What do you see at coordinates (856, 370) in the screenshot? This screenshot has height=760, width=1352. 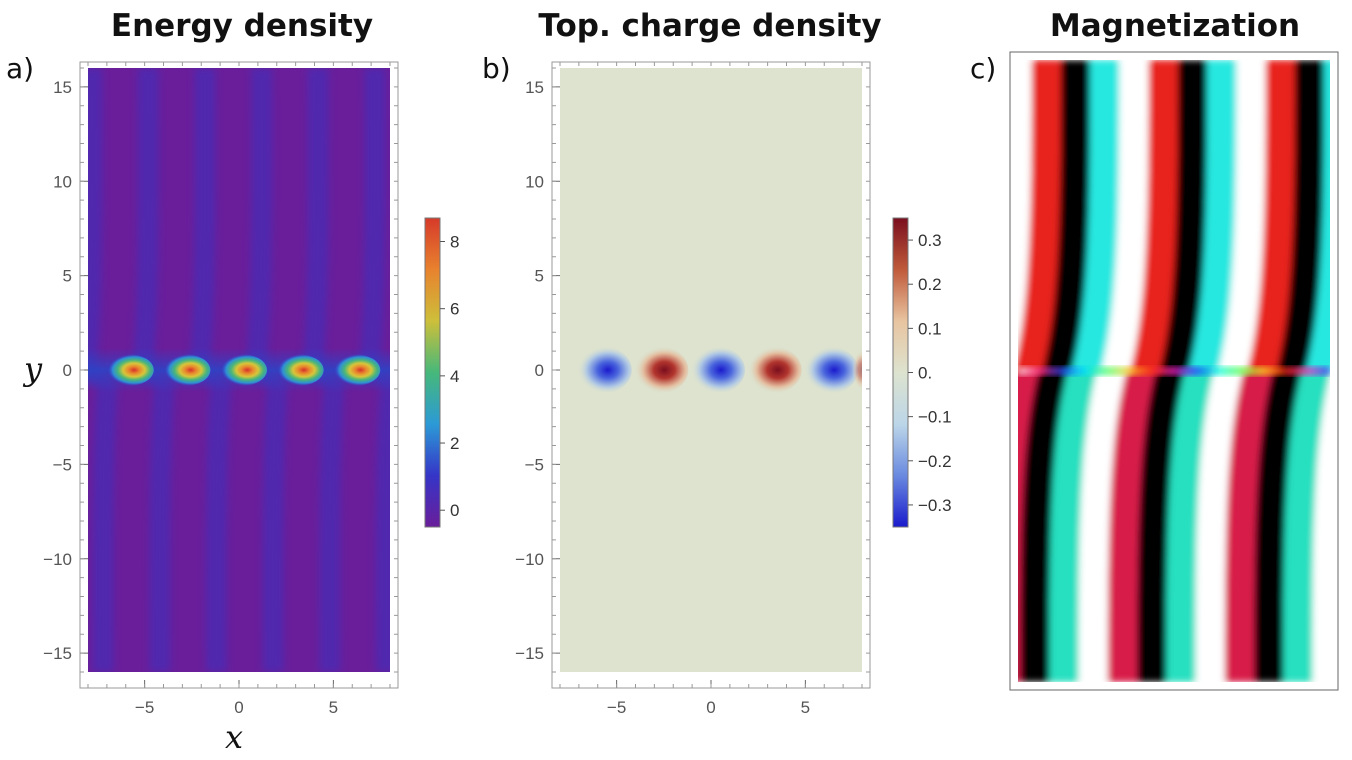 I see `edge-charge` at bounding box center [856, 370].